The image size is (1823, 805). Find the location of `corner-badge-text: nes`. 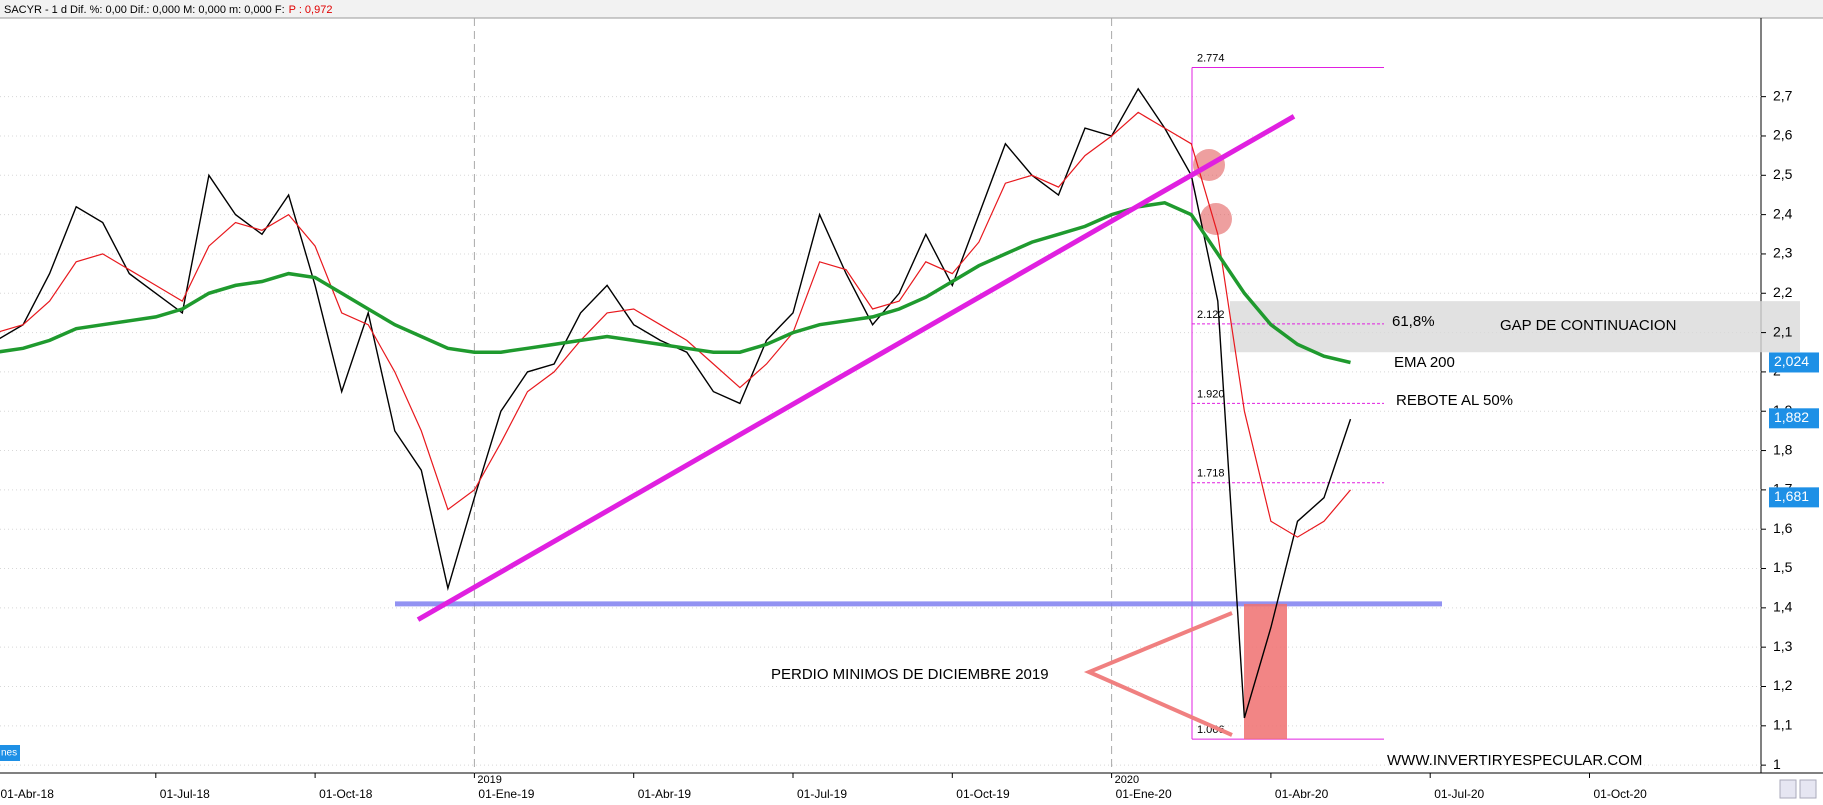

corner-badge-text: nes is located at coordinates (9, 753).